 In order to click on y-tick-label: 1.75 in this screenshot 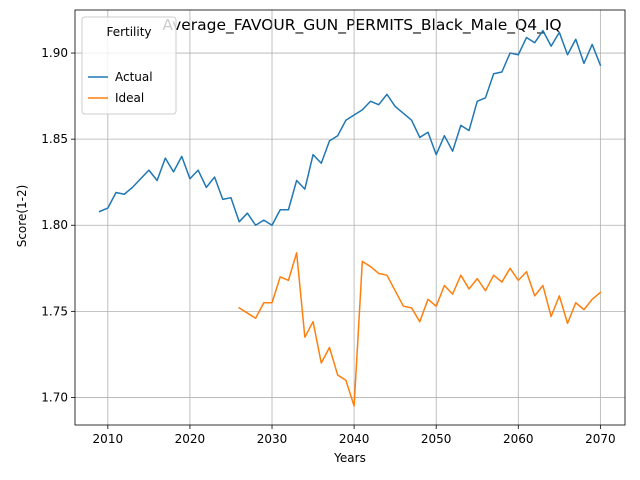, I will do `click(54, 311)`.